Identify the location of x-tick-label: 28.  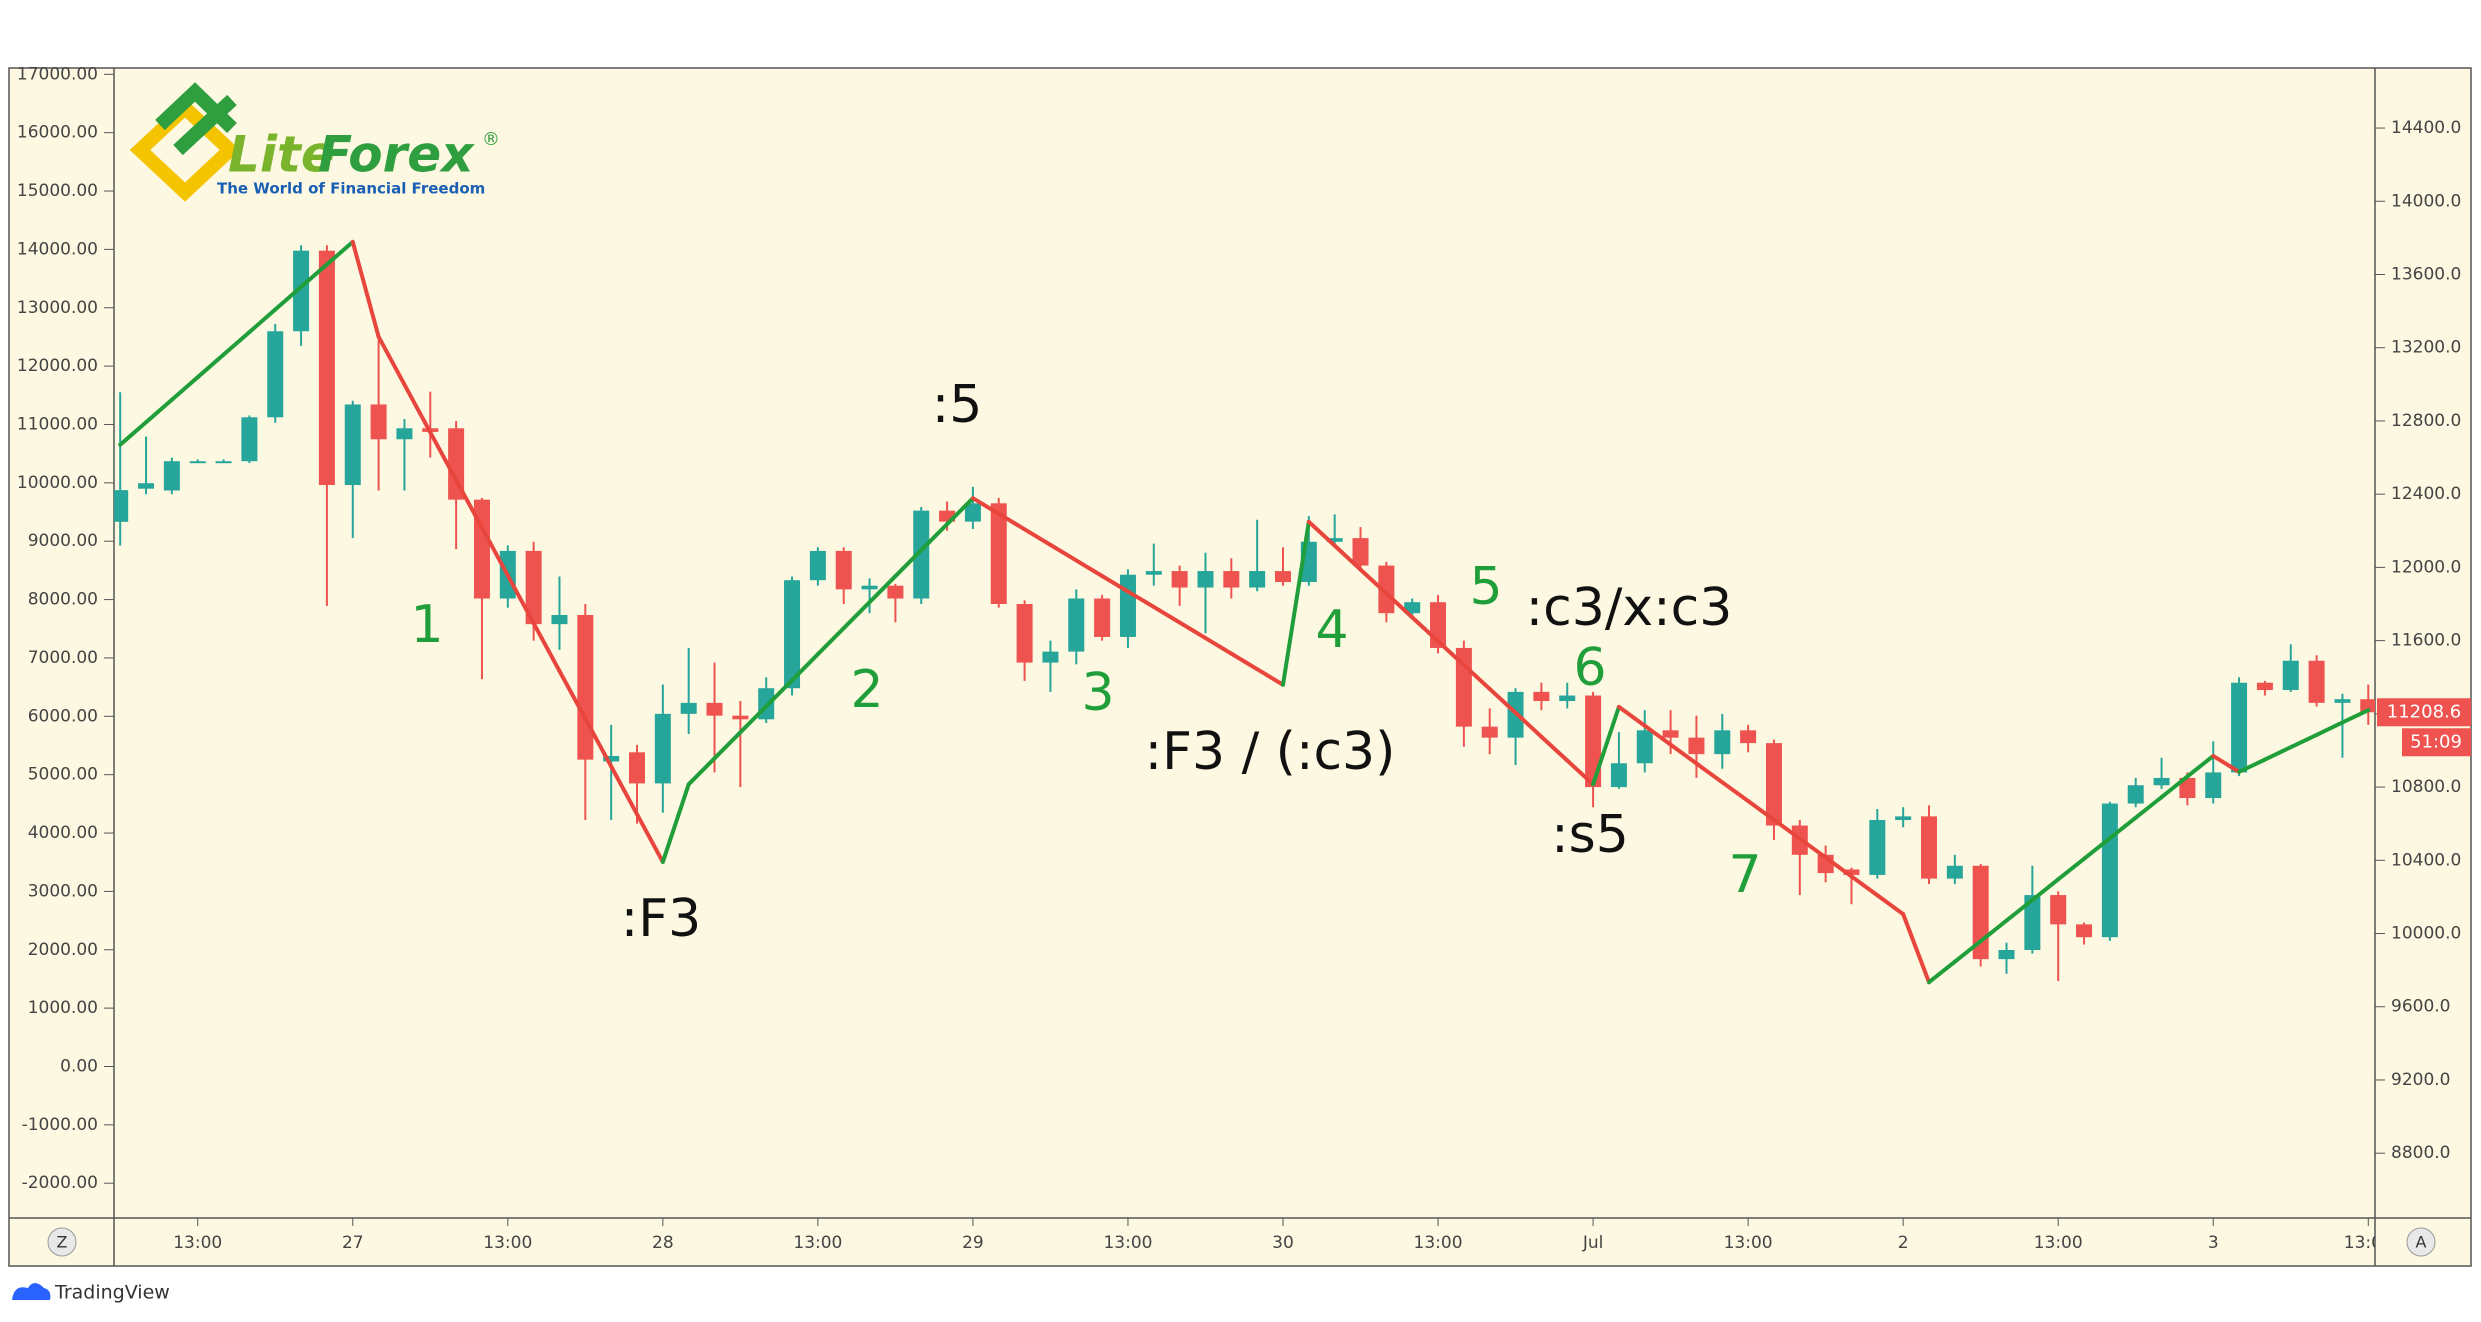
(663, 1243).